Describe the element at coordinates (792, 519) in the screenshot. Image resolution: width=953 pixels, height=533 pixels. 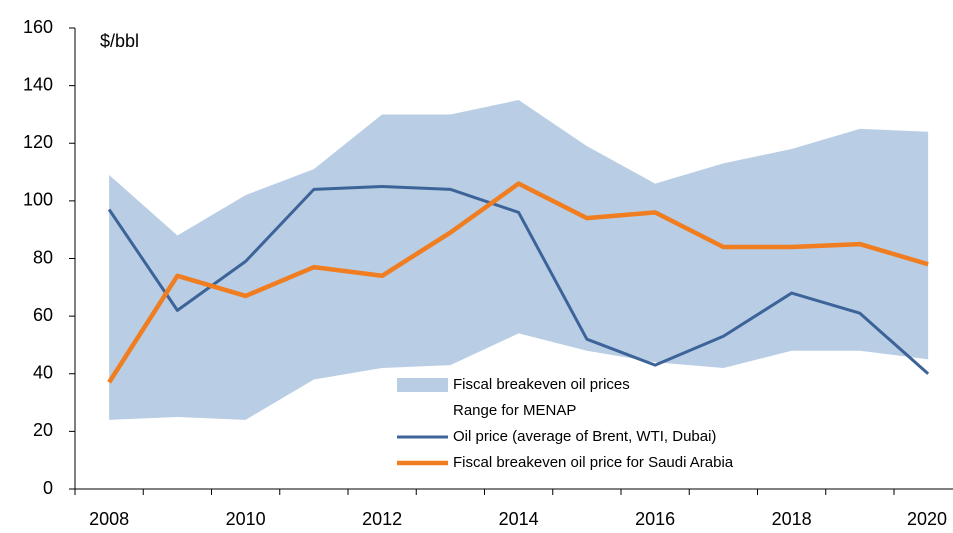
I see `x-tick-label: 2018` at that location.